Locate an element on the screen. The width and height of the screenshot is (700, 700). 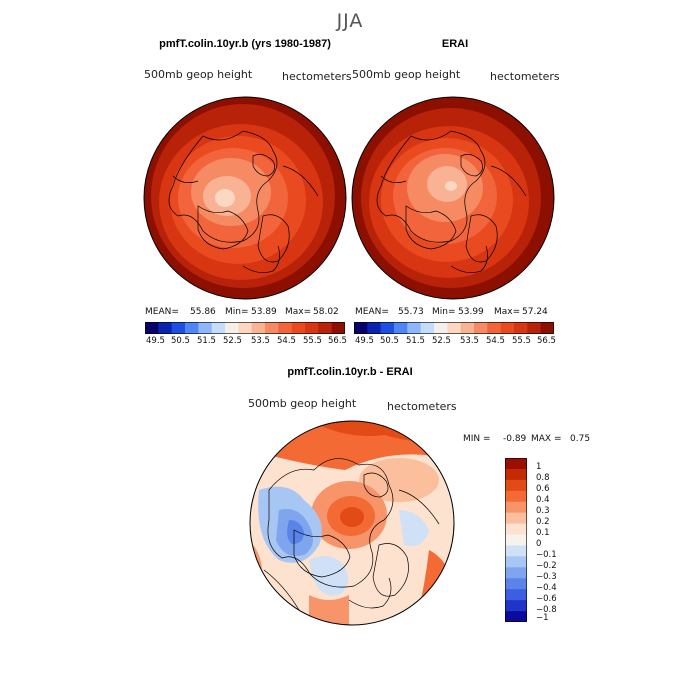
diff-colorbar is located at coordinates (516, 540).